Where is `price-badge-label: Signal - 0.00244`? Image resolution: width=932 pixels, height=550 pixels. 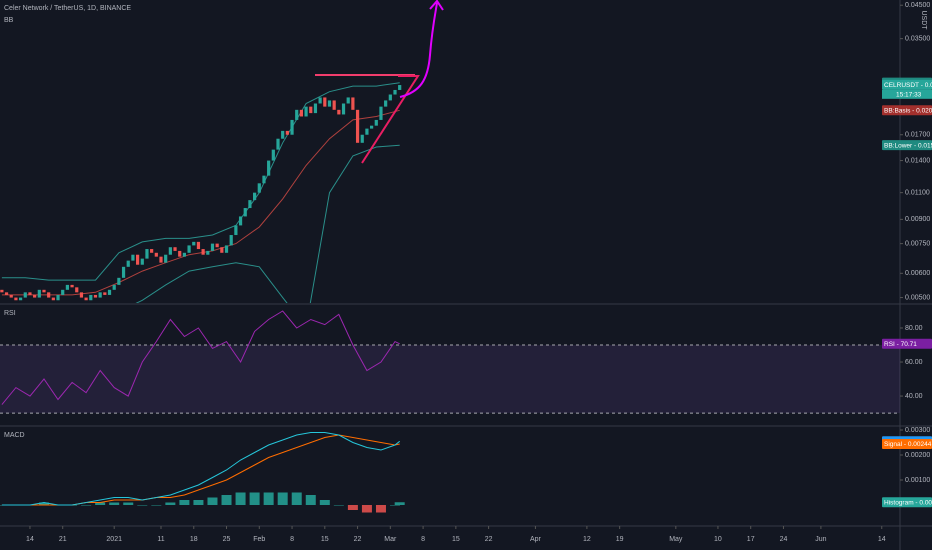 price-badge-label: Signal - 0.00244 is located at coordinates (908, 444).